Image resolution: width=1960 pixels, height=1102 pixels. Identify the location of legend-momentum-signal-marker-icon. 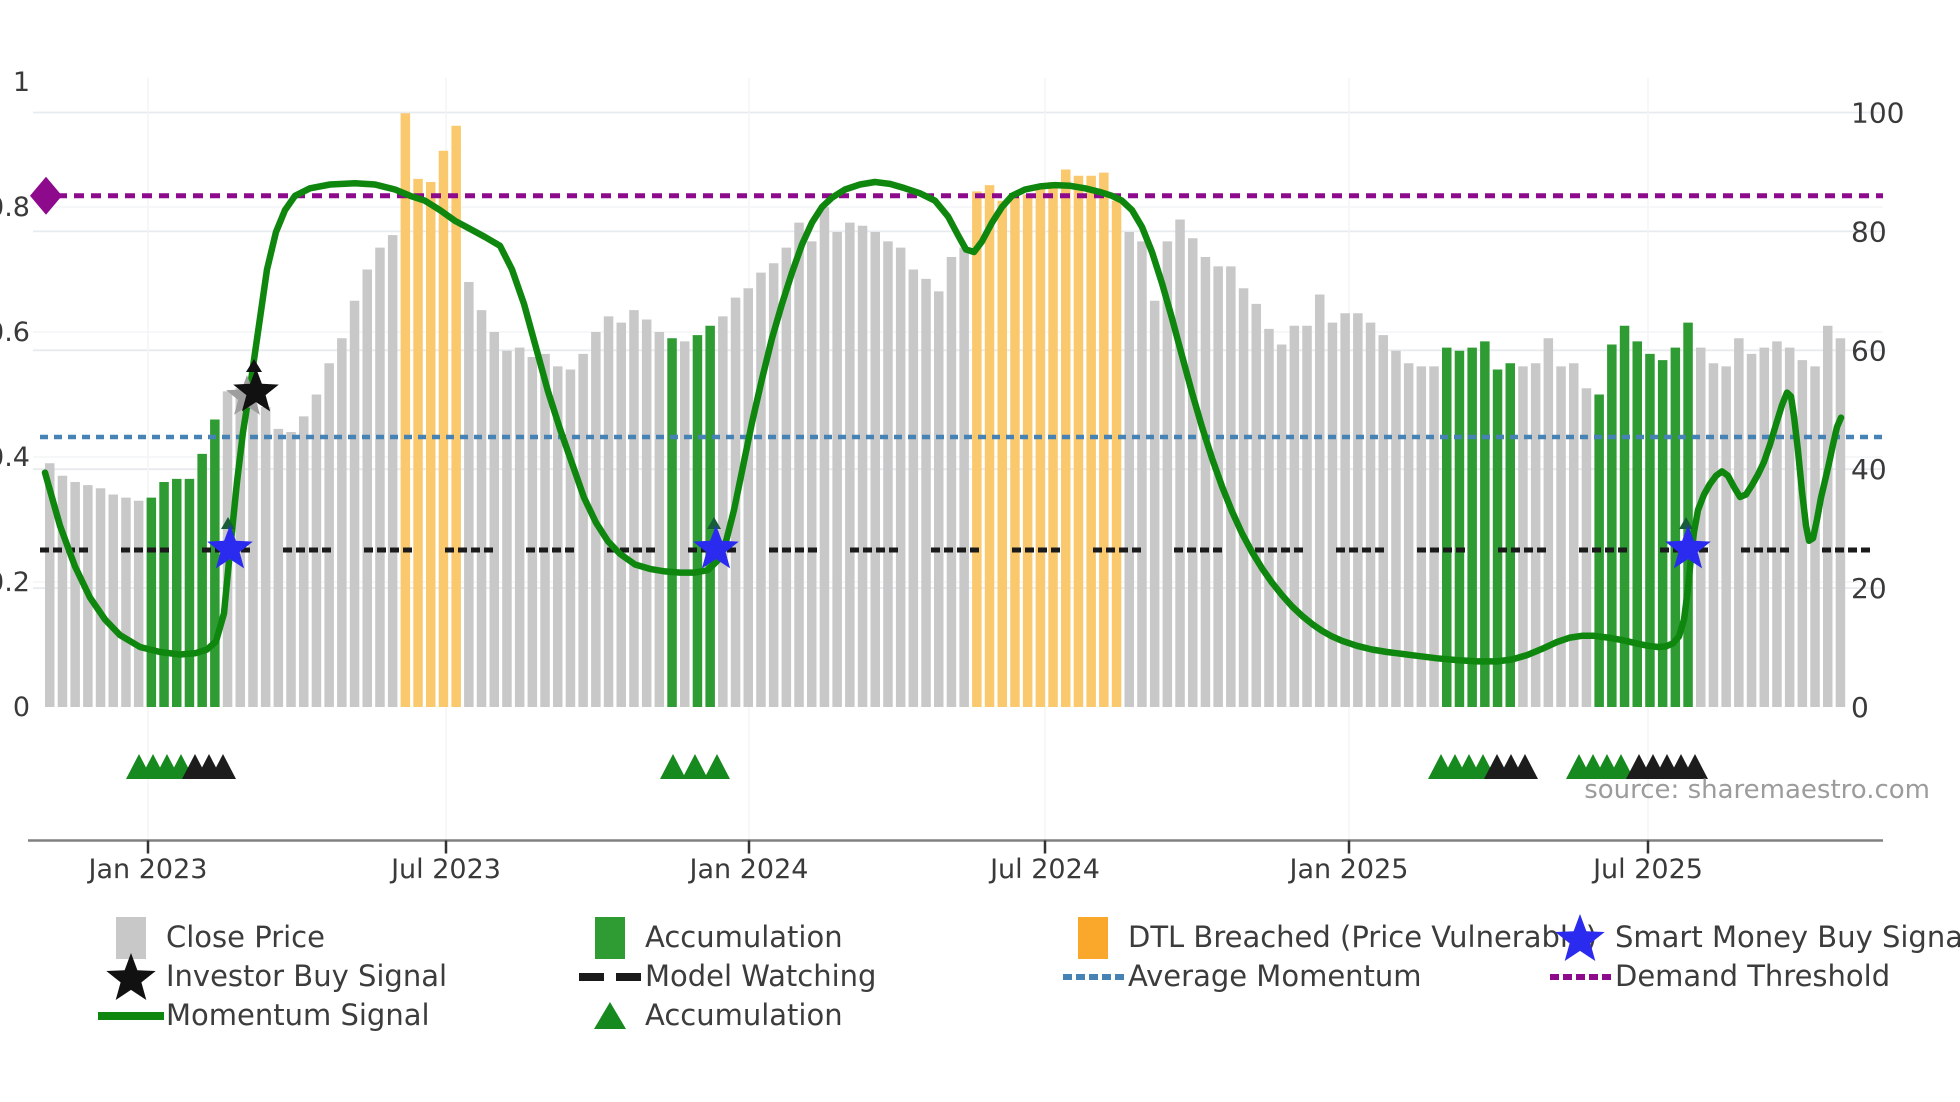
(131, 1015).